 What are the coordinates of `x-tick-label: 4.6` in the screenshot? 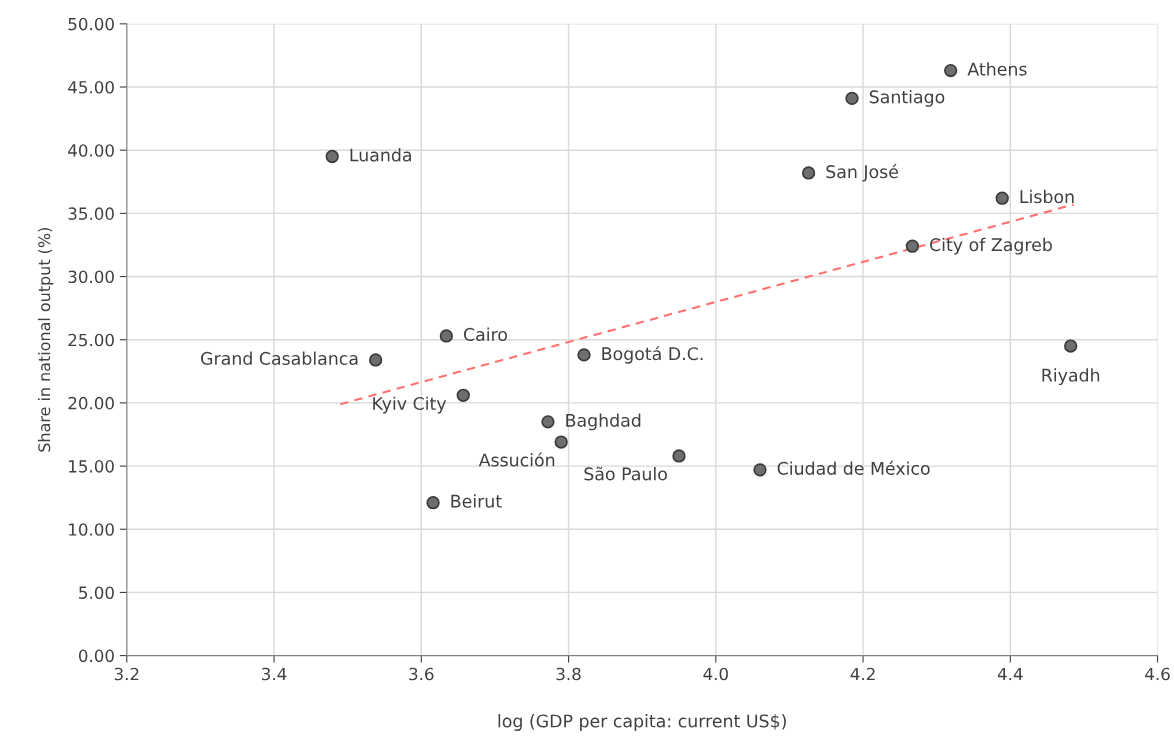 It's located at (1157, 674).